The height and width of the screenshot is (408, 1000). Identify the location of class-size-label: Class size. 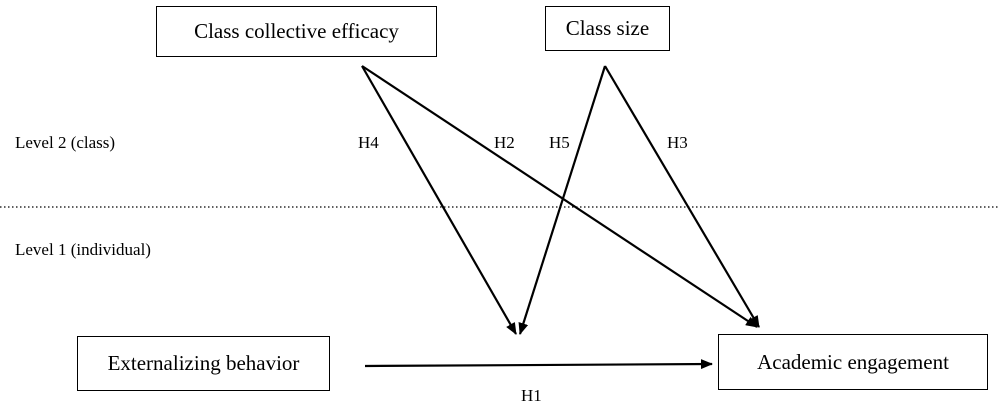
(607, 28).